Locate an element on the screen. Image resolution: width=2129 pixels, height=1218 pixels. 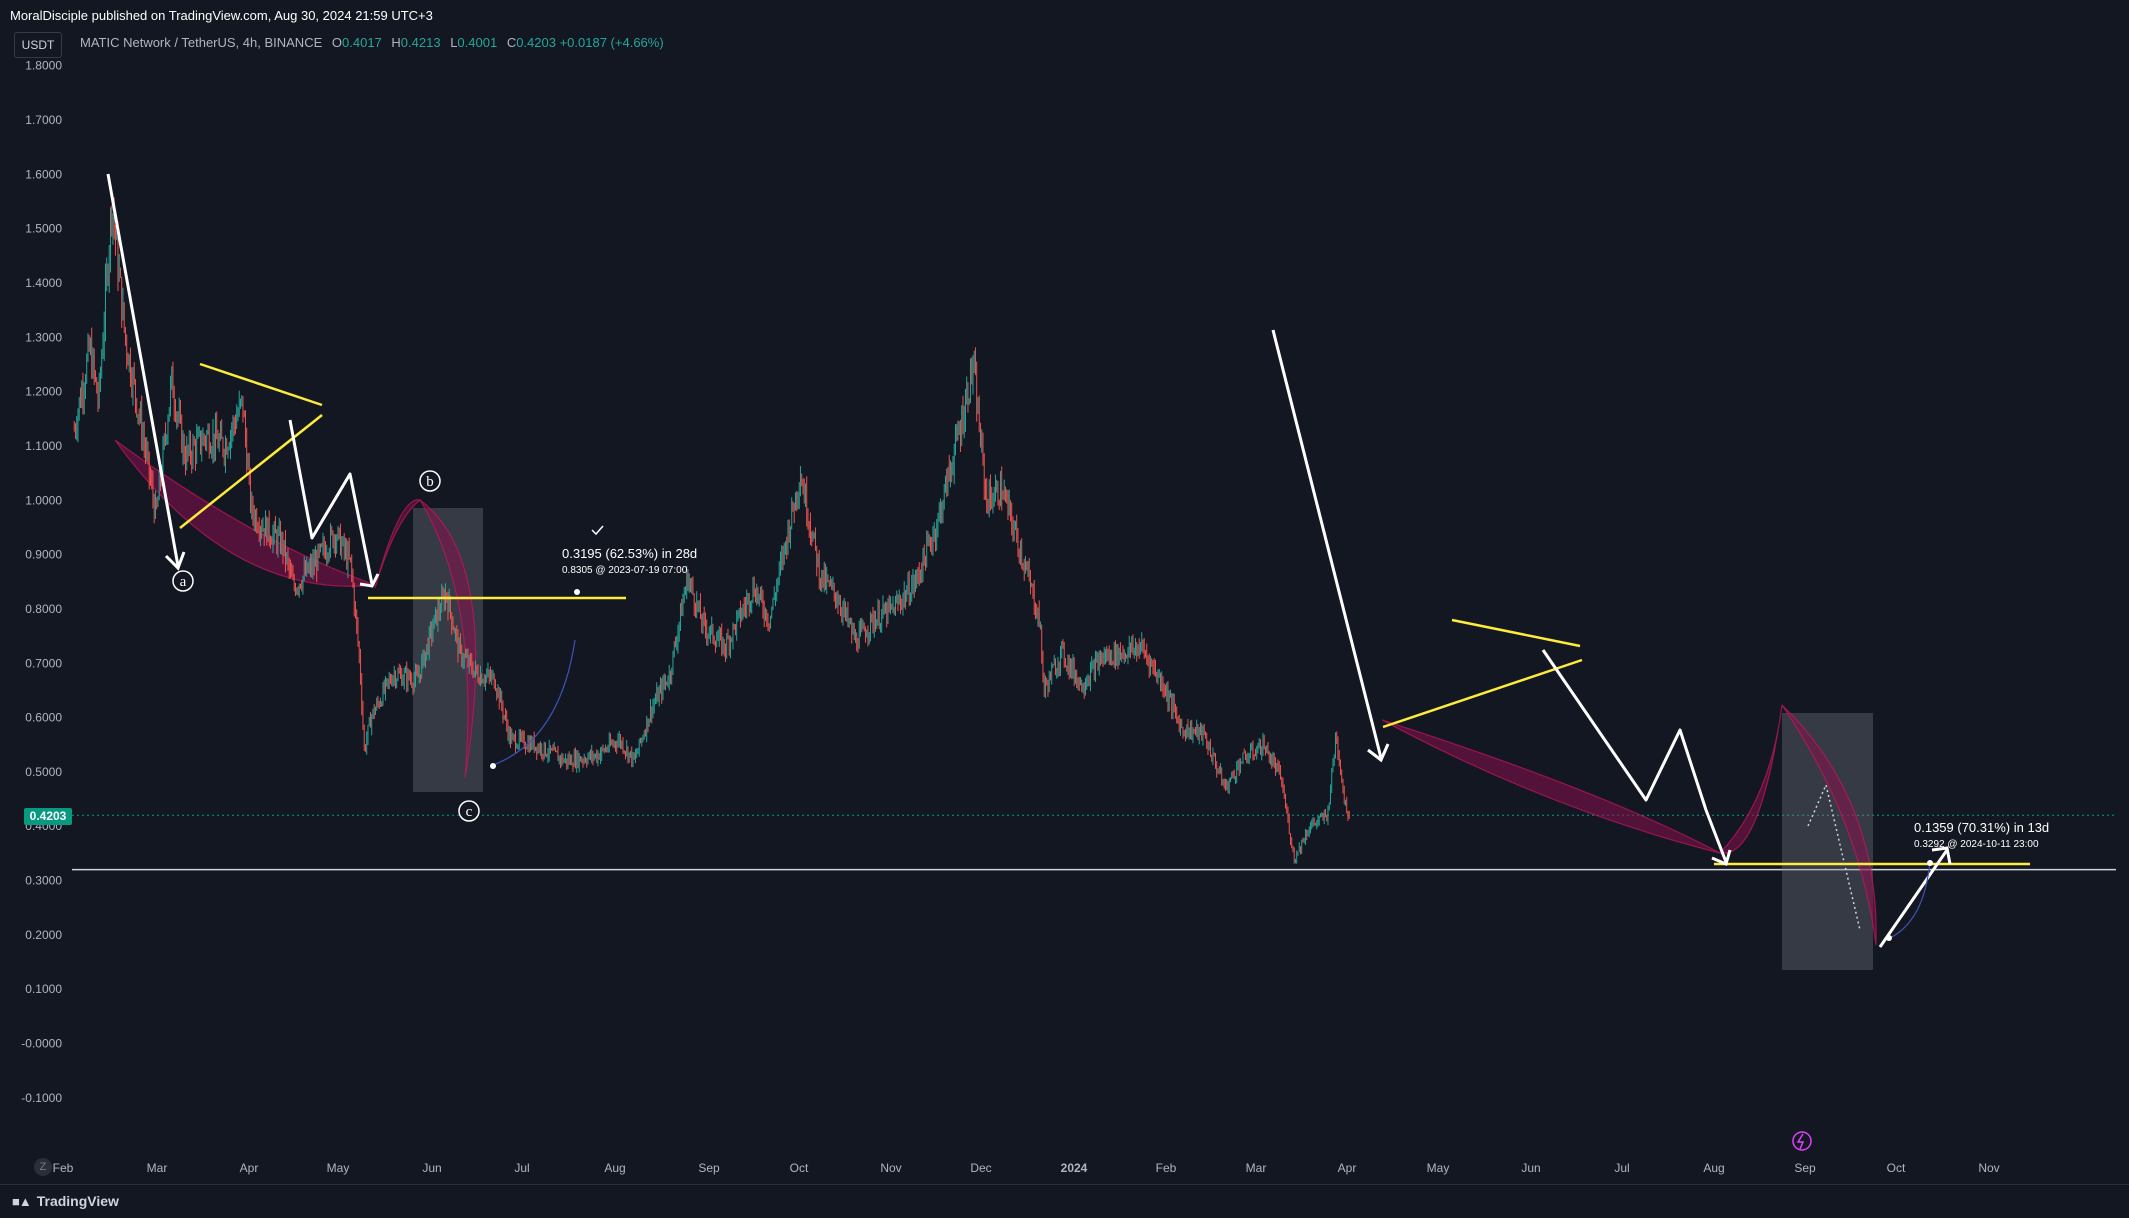
high-value: 0.4213 is located at coordinates (420, 42).